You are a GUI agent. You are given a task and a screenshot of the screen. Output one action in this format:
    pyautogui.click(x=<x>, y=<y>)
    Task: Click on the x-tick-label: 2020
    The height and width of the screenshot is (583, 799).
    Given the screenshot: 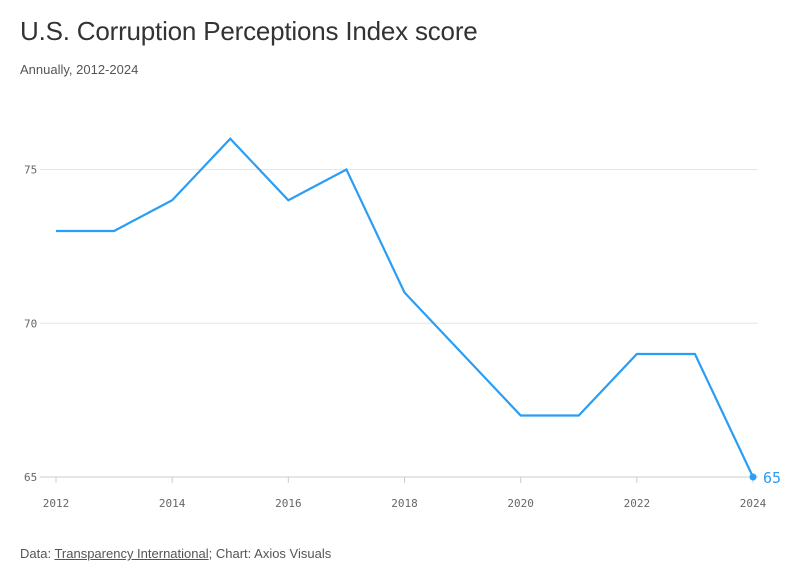 What is the action you would take?
    pyautogui.click(x=520, y=503)
    